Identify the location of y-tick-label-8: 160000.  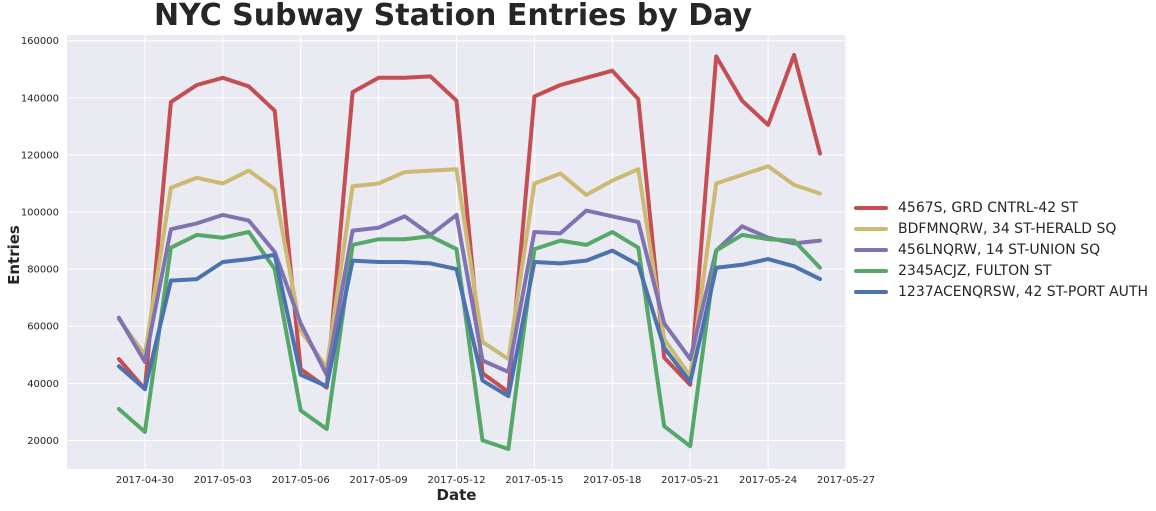
(40, 41).